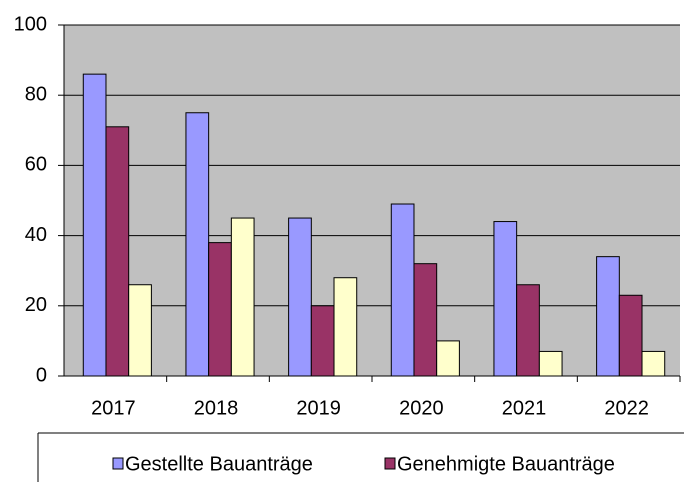 This screenshot has width=684, height=482. Describe the element at coordinates (524, 408) in the screenshot. I see `x-tick-label: 2021` at that location.